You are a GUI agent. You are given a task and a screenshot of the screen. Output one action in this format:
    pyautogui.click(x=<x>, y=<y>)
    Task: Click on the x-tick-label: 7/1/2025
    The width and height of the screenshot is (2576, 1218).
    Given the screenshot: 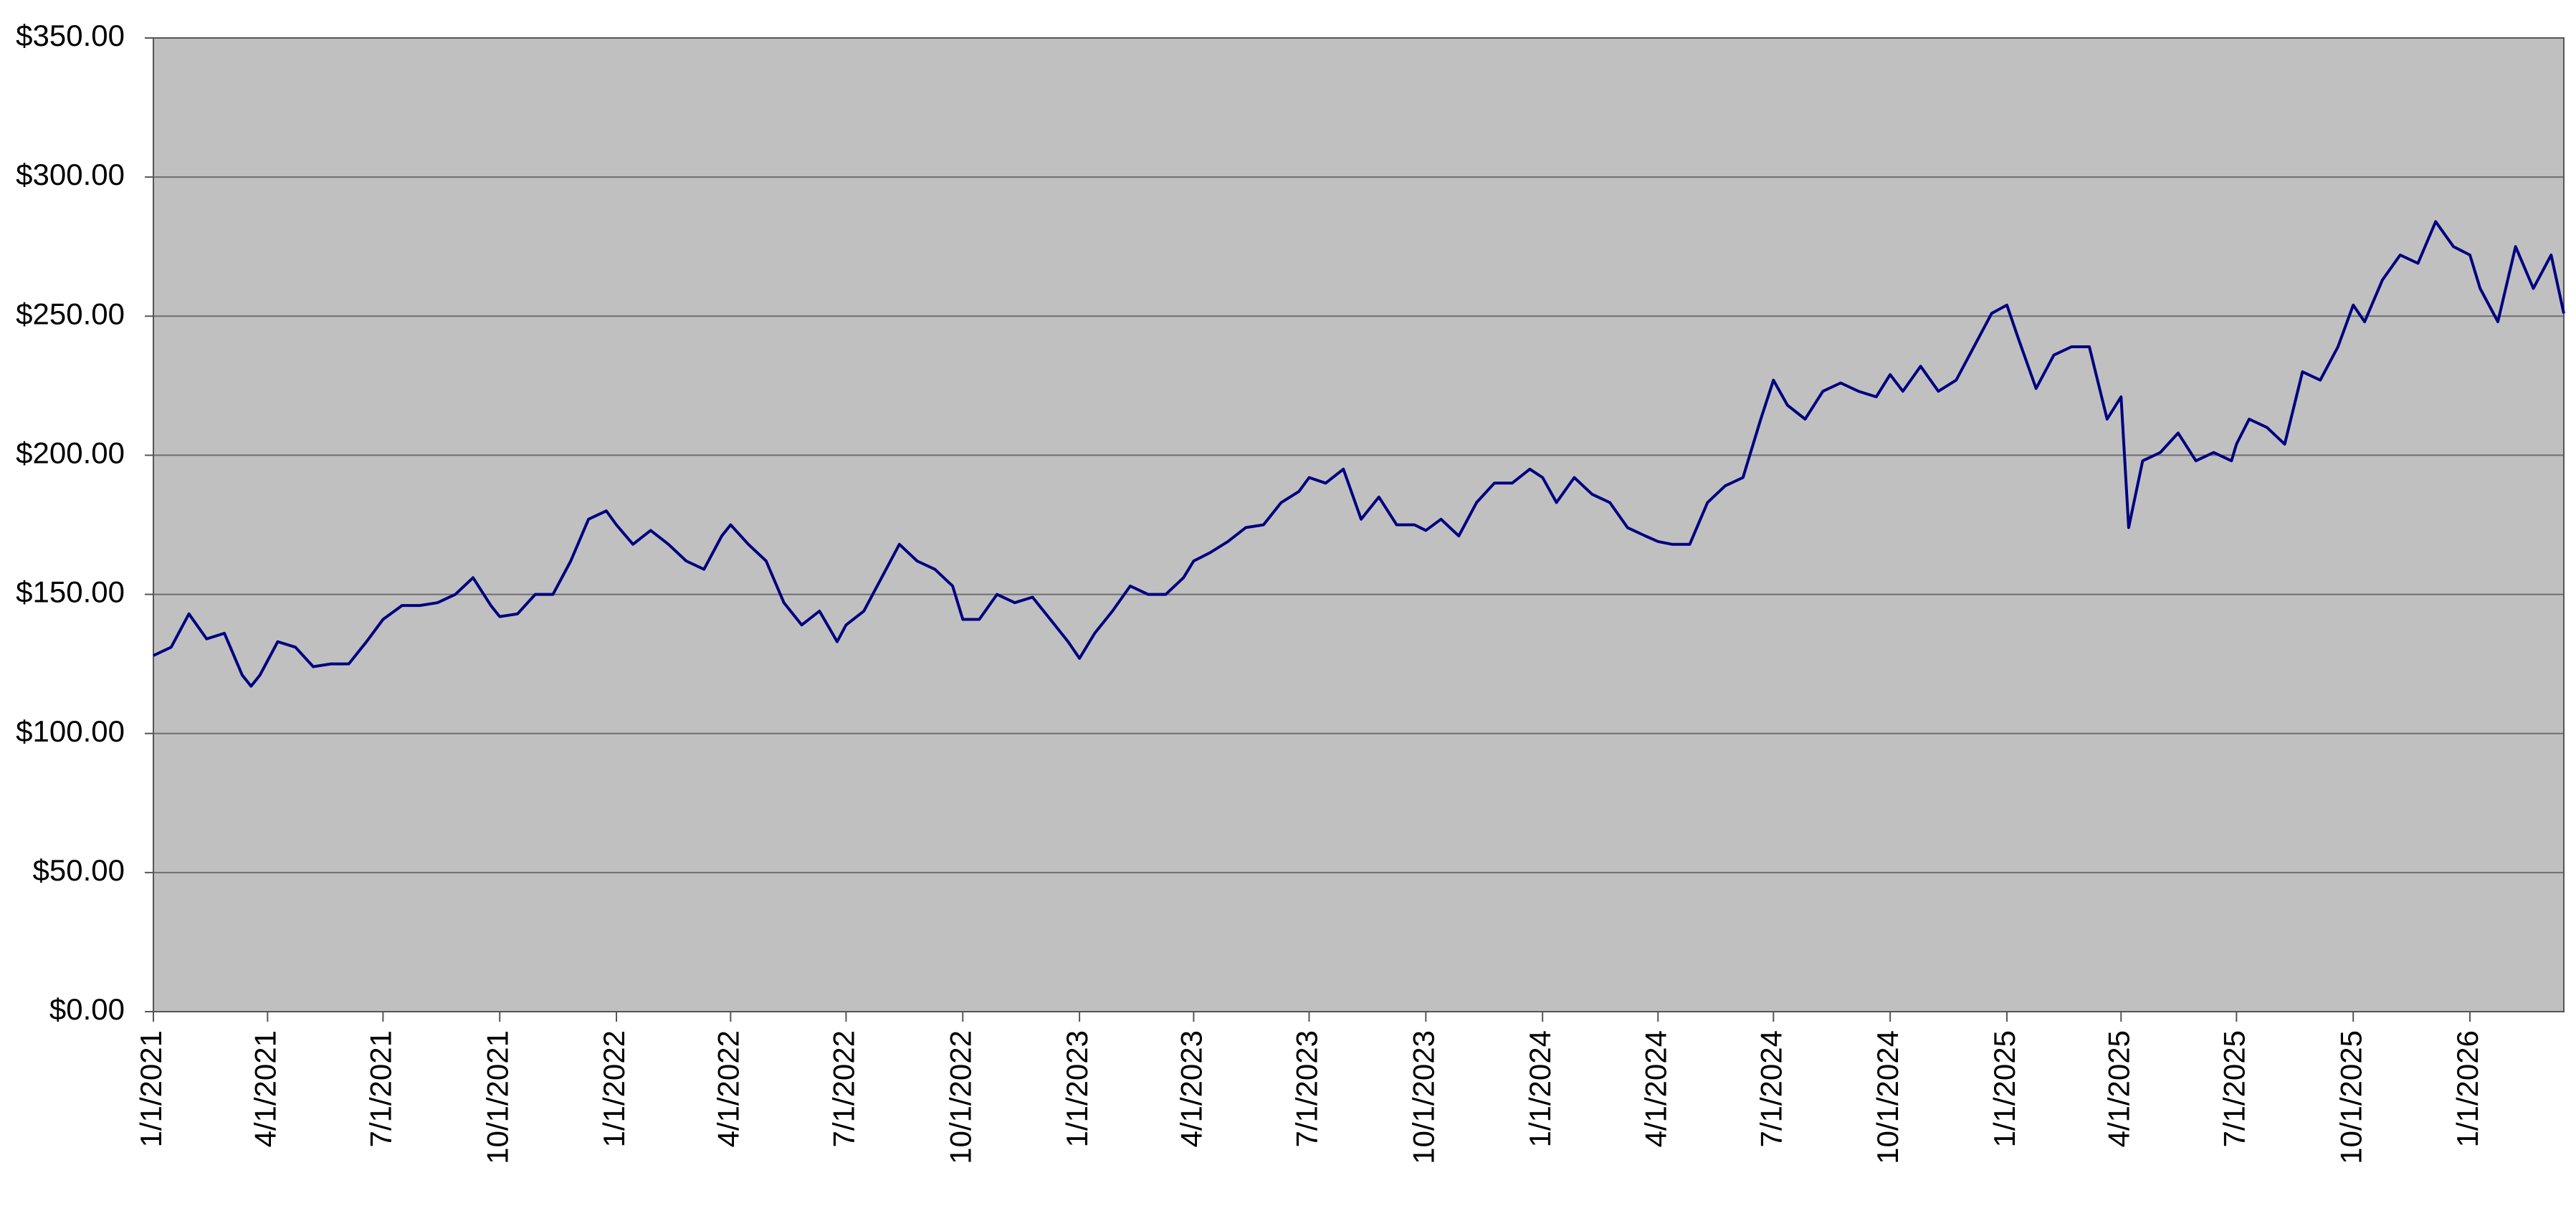 What is the action you would take?
    pyautogui.click(x=2234, y=1089)
    